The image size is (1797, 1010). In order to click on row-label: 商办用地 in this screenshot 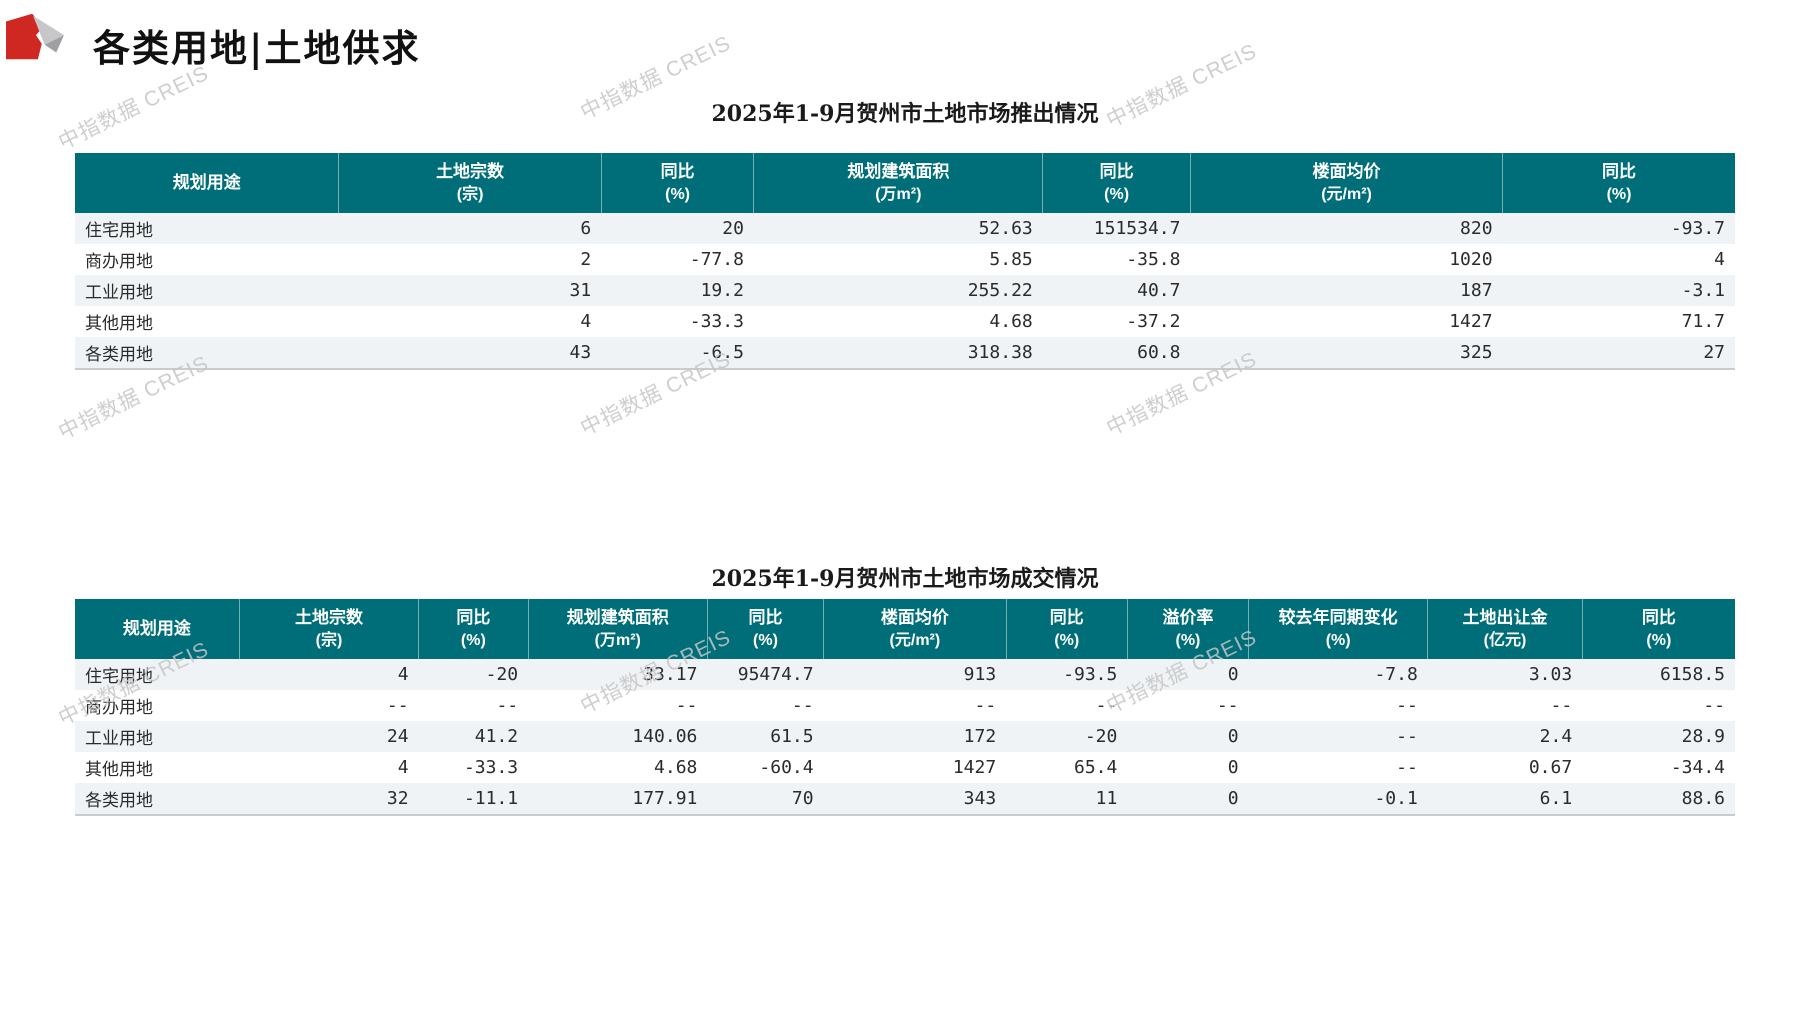, I will do `click(119, 707)`.